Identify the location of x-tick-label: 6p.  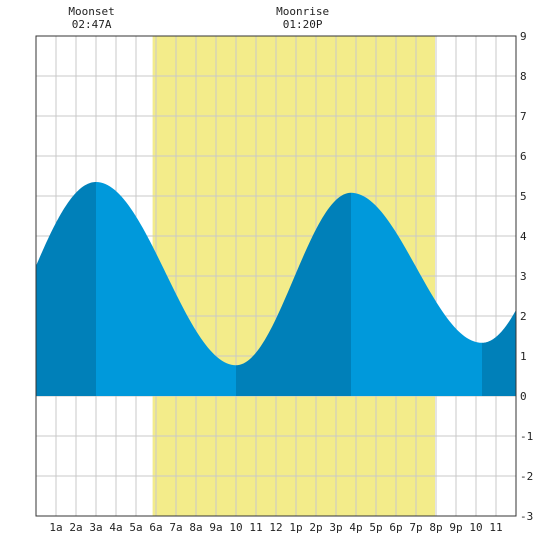
(395, 527).